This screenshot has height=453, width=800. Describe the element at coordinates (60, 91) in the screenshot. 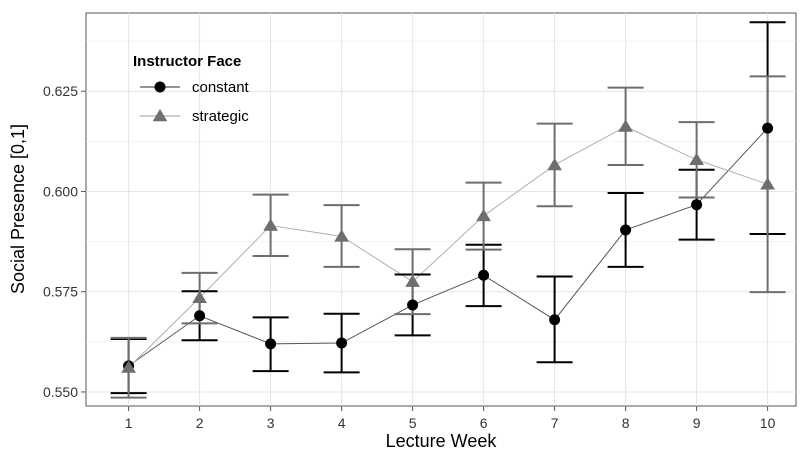

I see `y-tick-label: 0.625` at that location.